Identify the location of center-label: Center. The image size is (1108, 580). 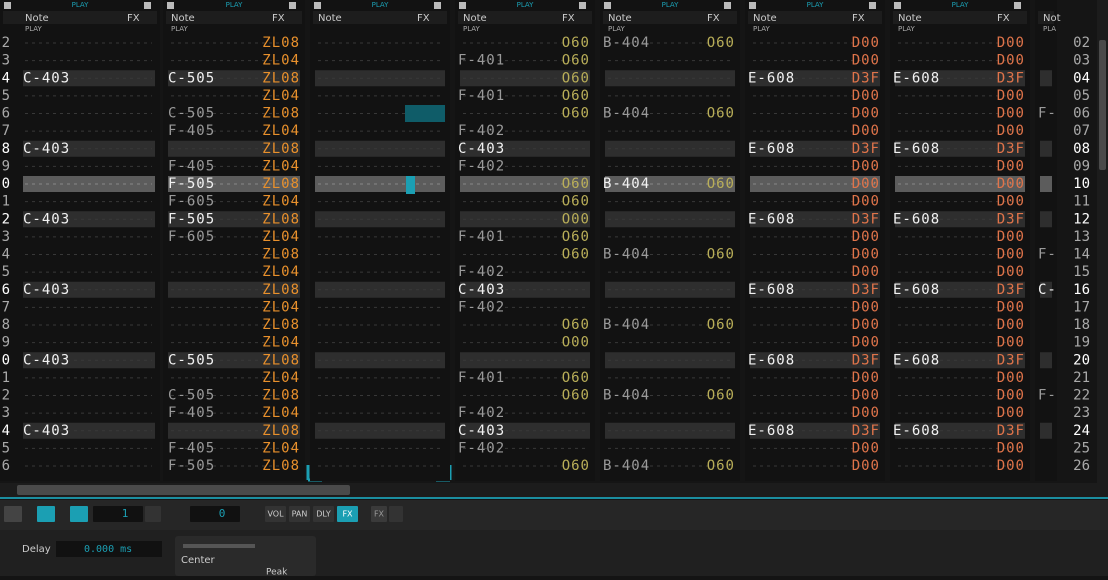
(198, 560).